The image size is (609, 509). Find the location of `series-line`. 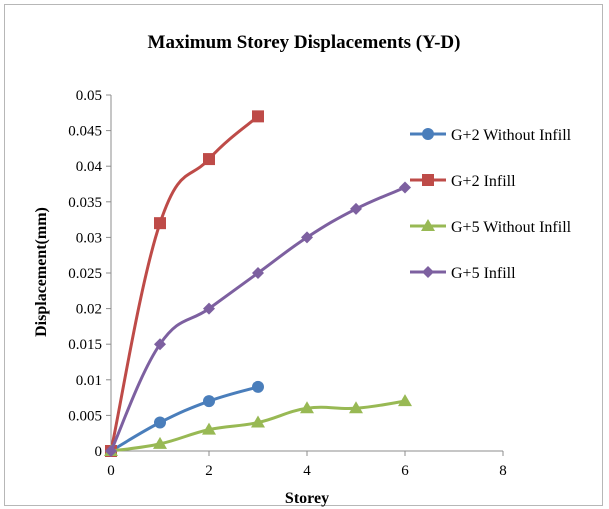

series-line is located at coordinates (184, 419).